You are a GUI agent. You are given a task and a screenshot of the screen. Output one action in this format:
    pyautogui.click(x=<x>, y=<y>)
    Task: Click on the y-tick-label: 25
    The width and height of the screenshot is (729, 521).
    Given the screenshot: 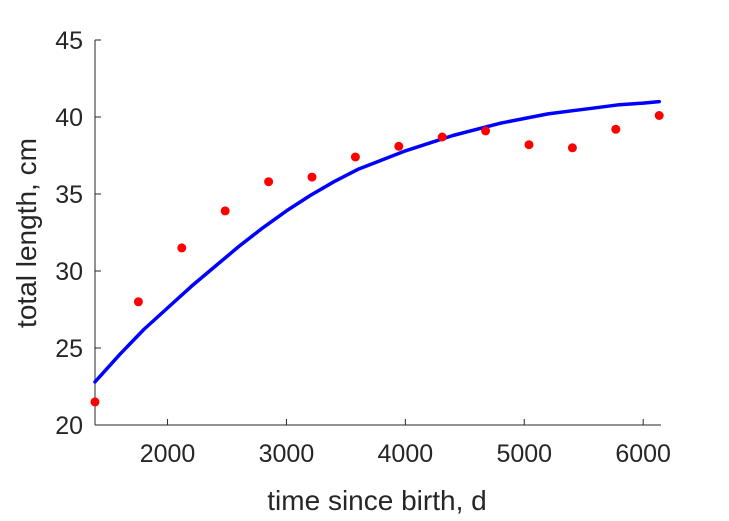 What is the action you would take?
    pyautogui.click(x=69, y=349)
    